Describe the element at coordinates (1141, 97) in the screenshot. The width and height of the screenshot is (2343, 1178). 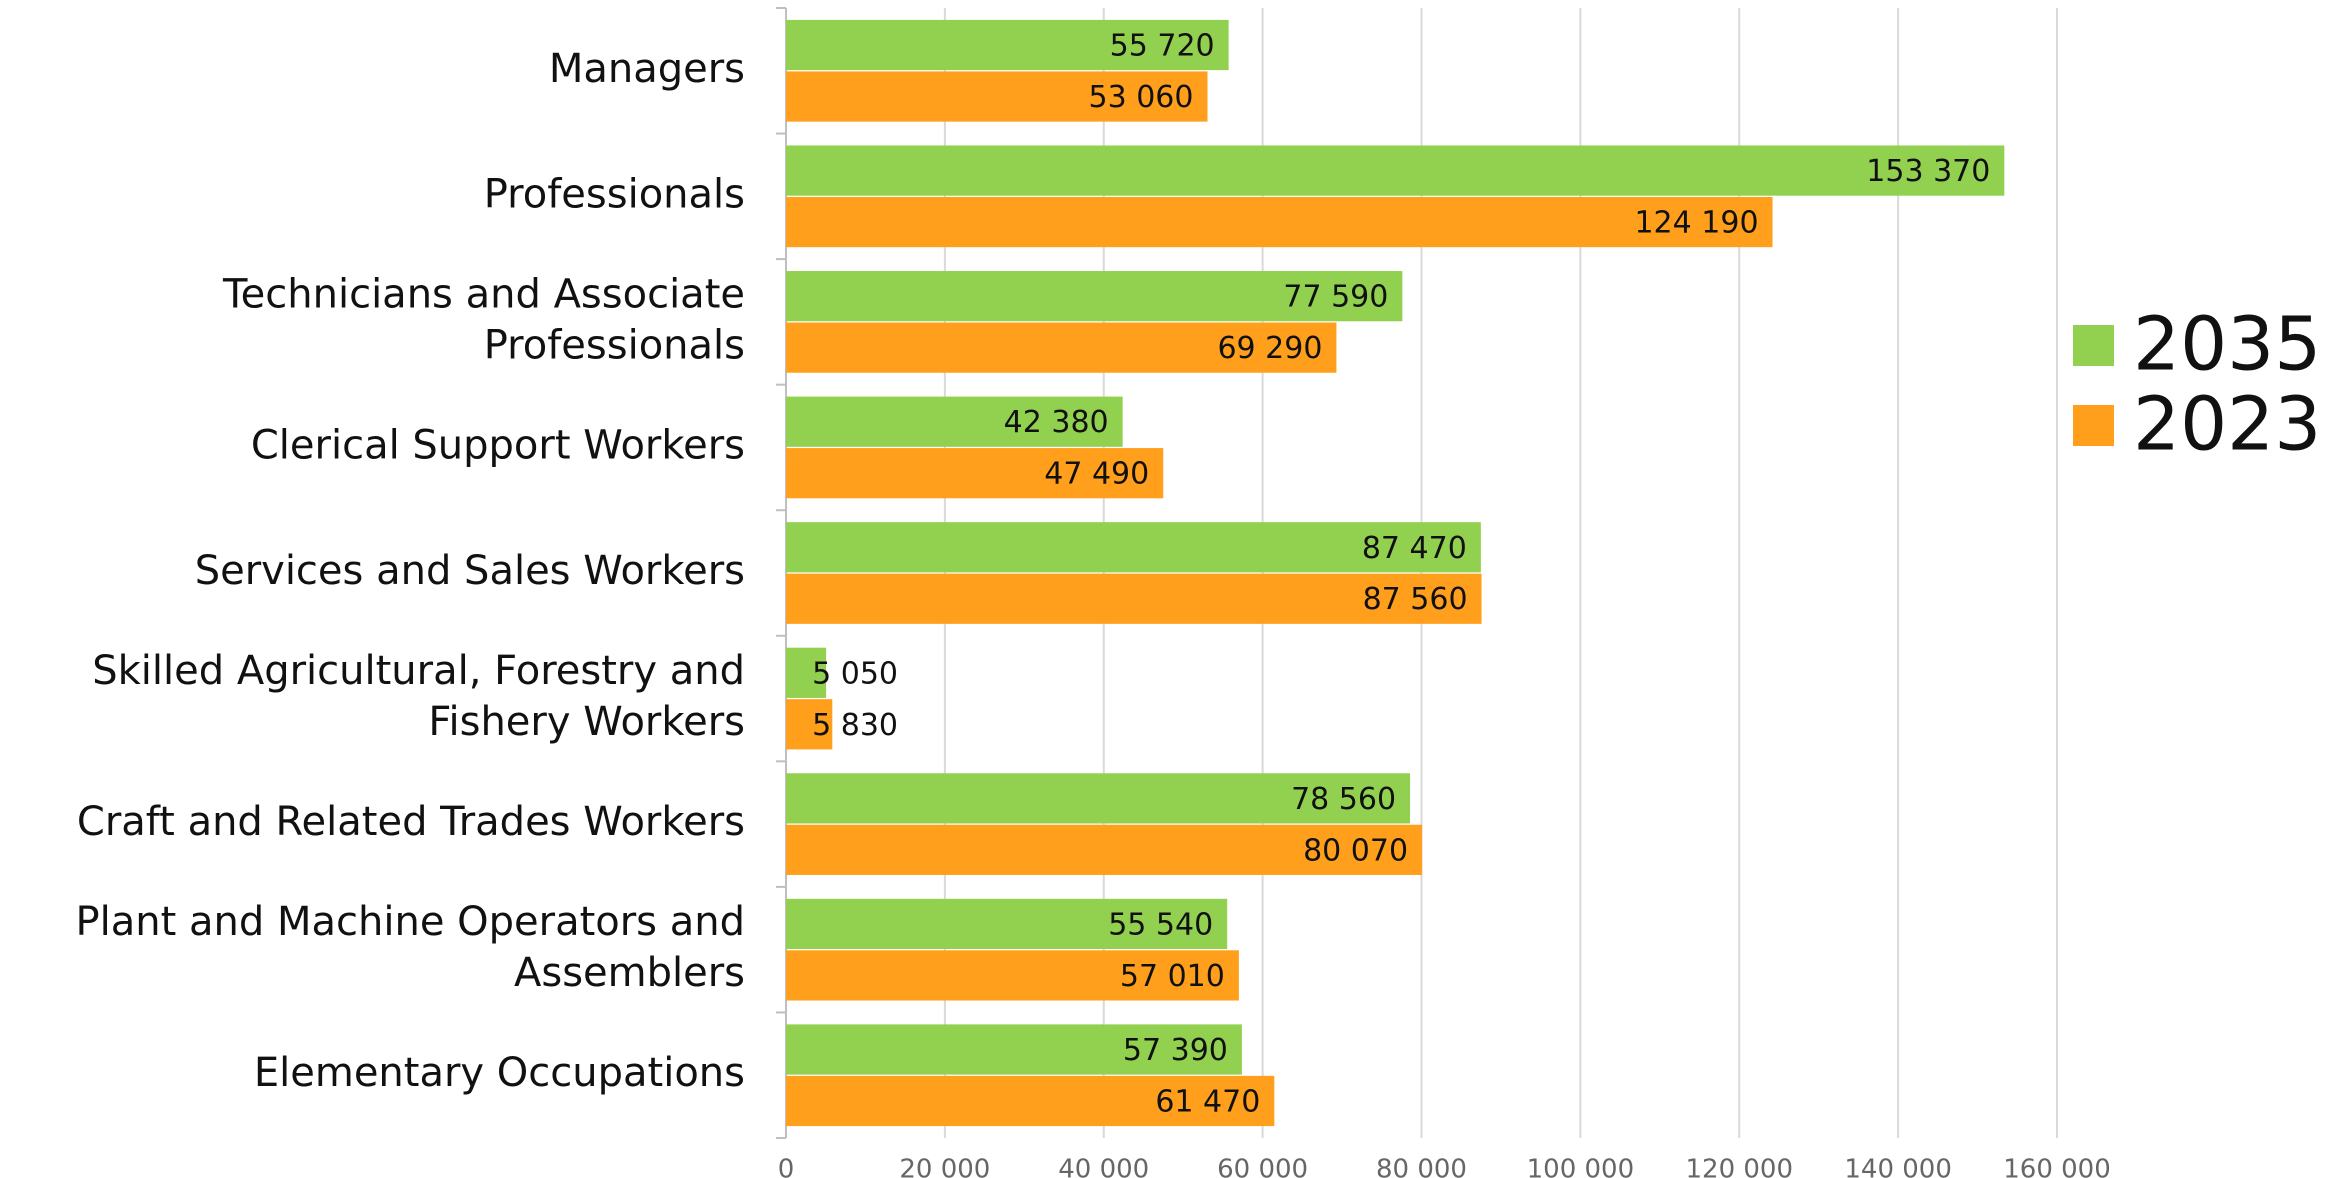
I see `value-label: 53 060` at that location.